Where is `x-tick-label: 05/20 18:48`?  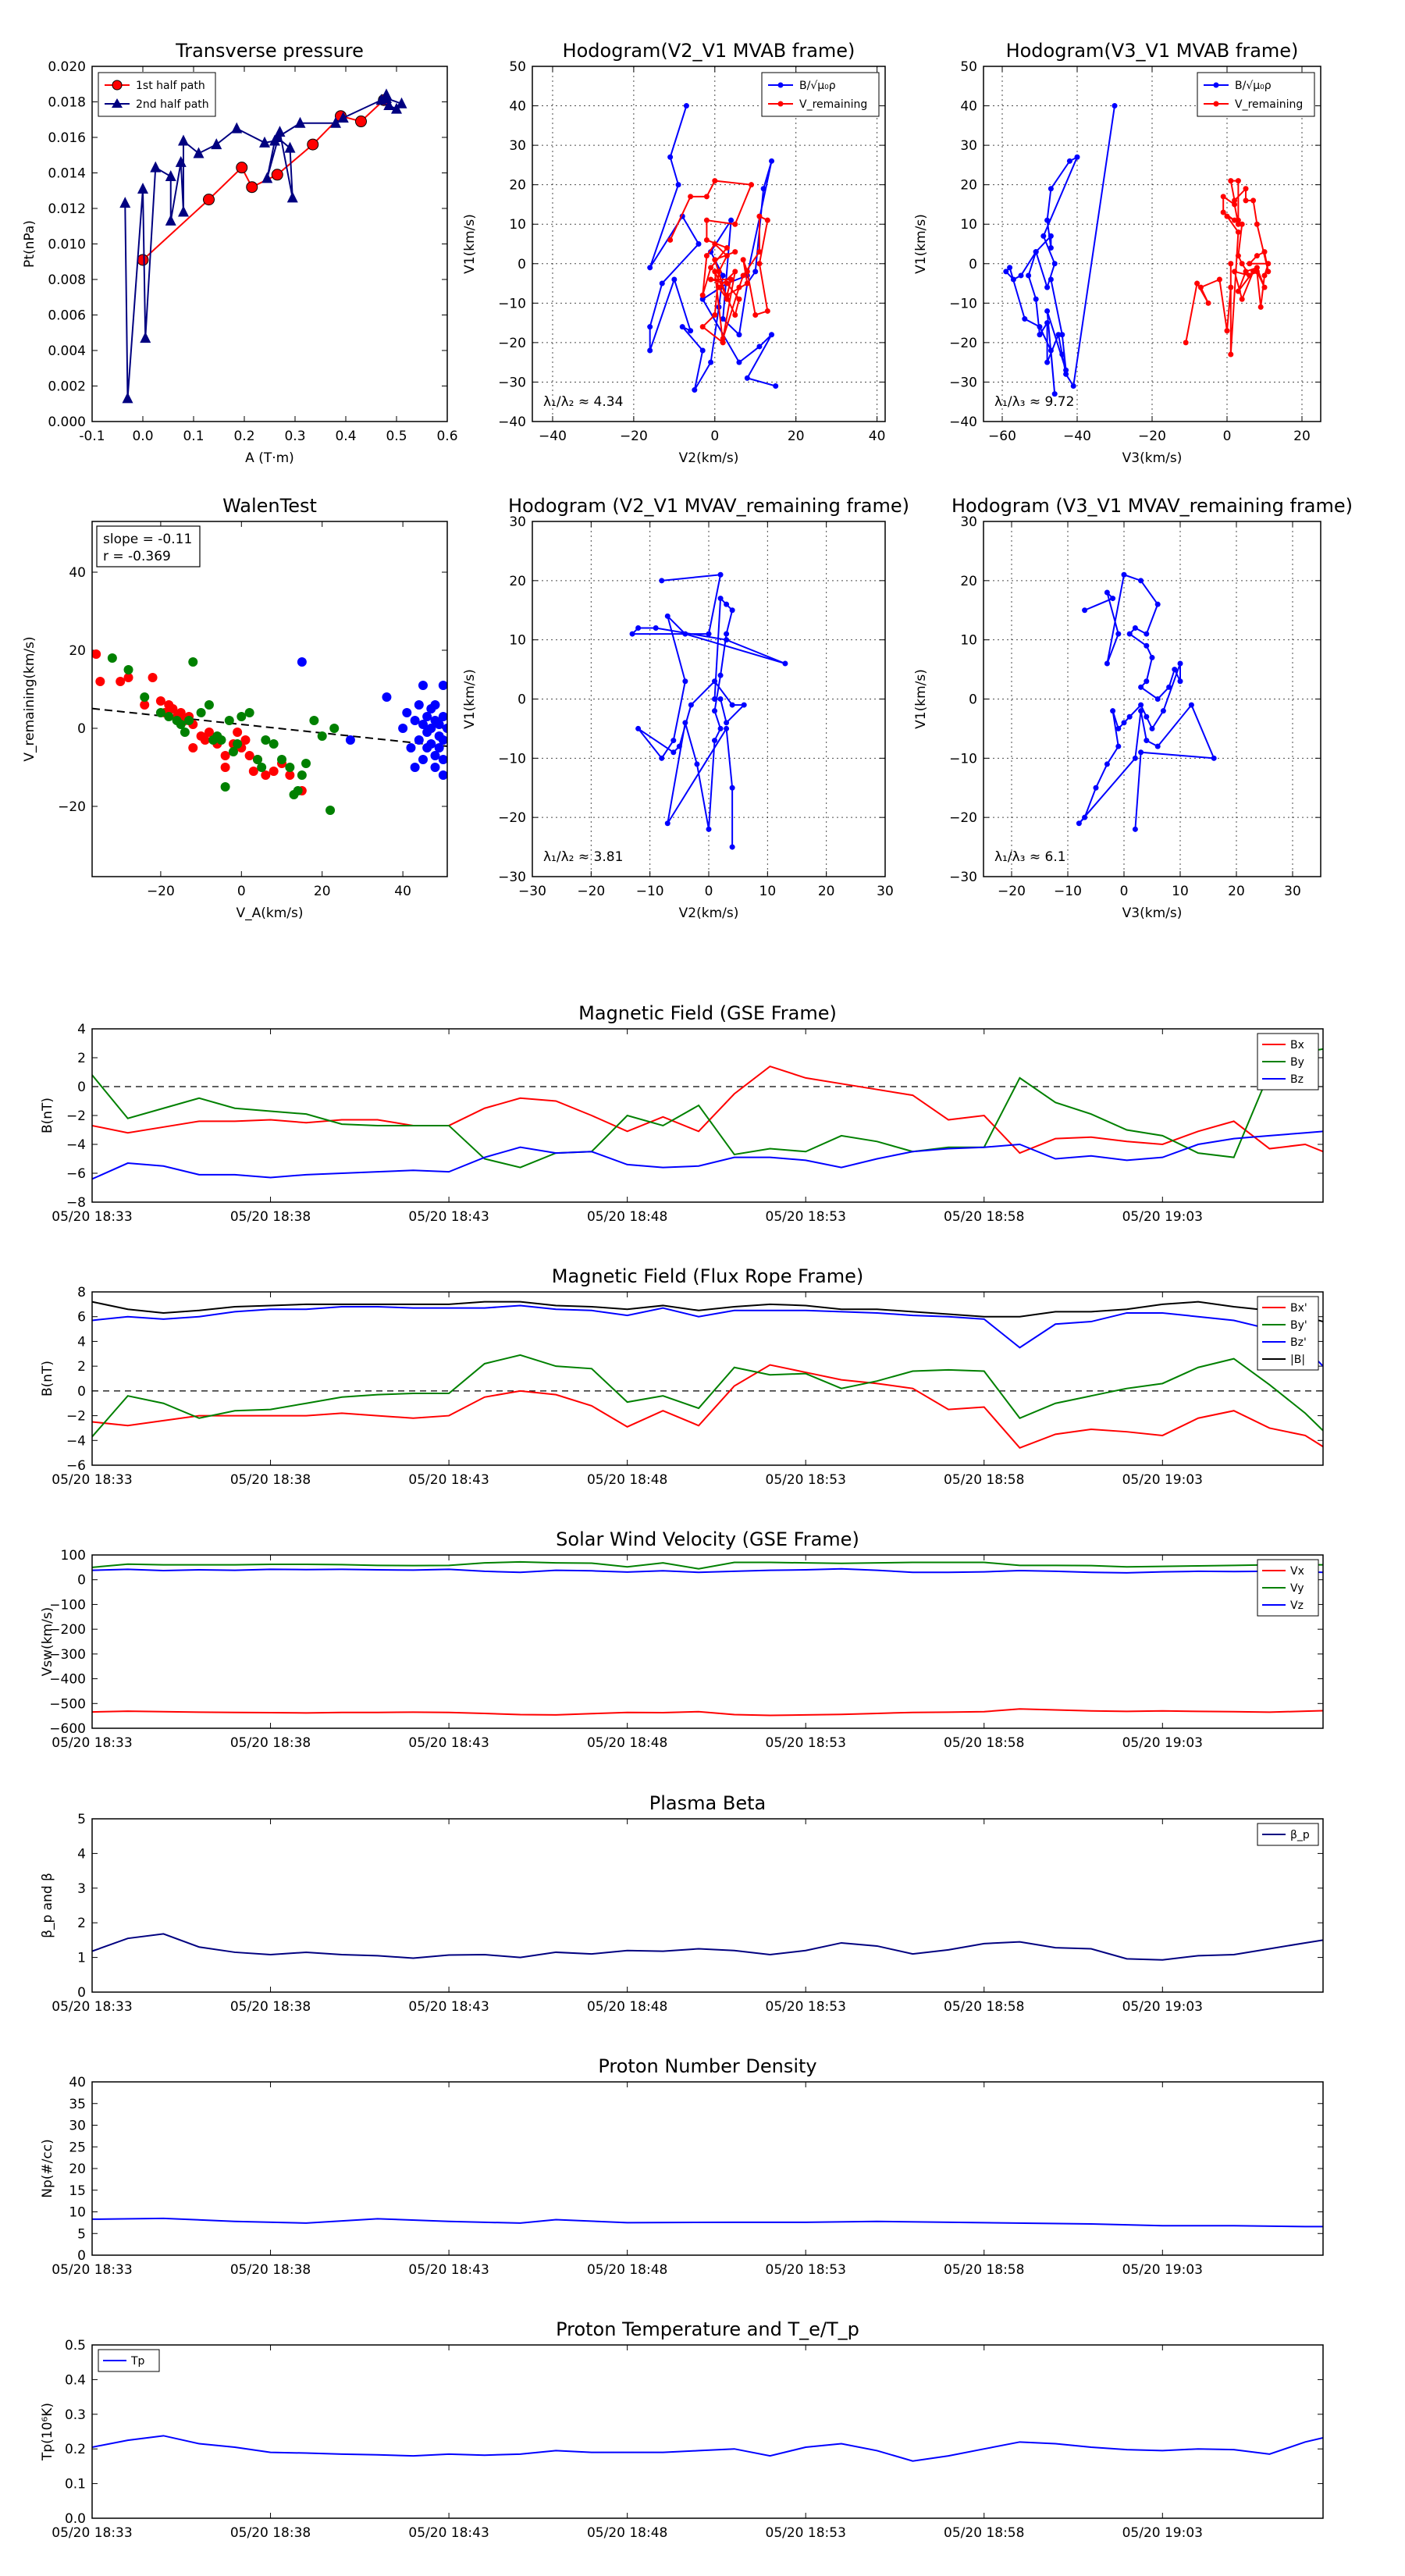 x-tick-label: 05/20 18:48 is located at coordinates (627, 2533).